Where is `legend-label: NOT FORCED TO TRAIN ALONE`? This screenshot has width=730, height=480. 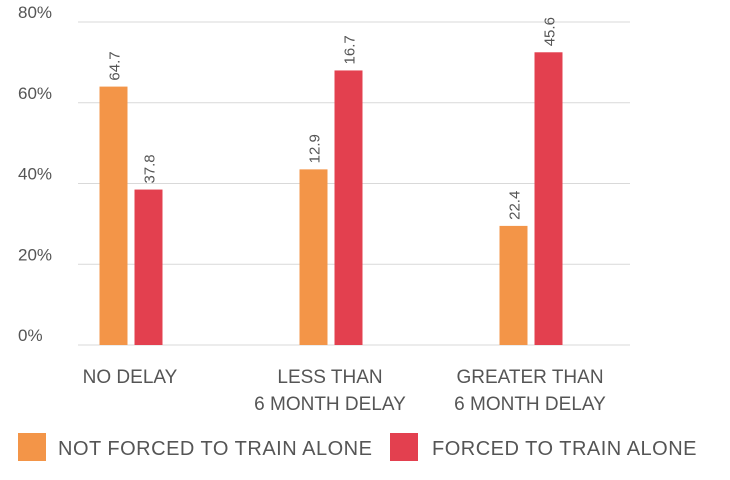
legend-label: NOT FORCED TO TRAIN ALONE is located at coordinates (215, 449).